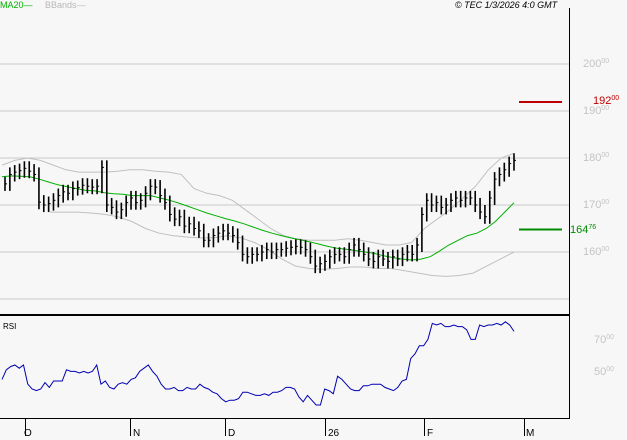  I want to click on x-axis-label-nov: N, so click(137, 433).